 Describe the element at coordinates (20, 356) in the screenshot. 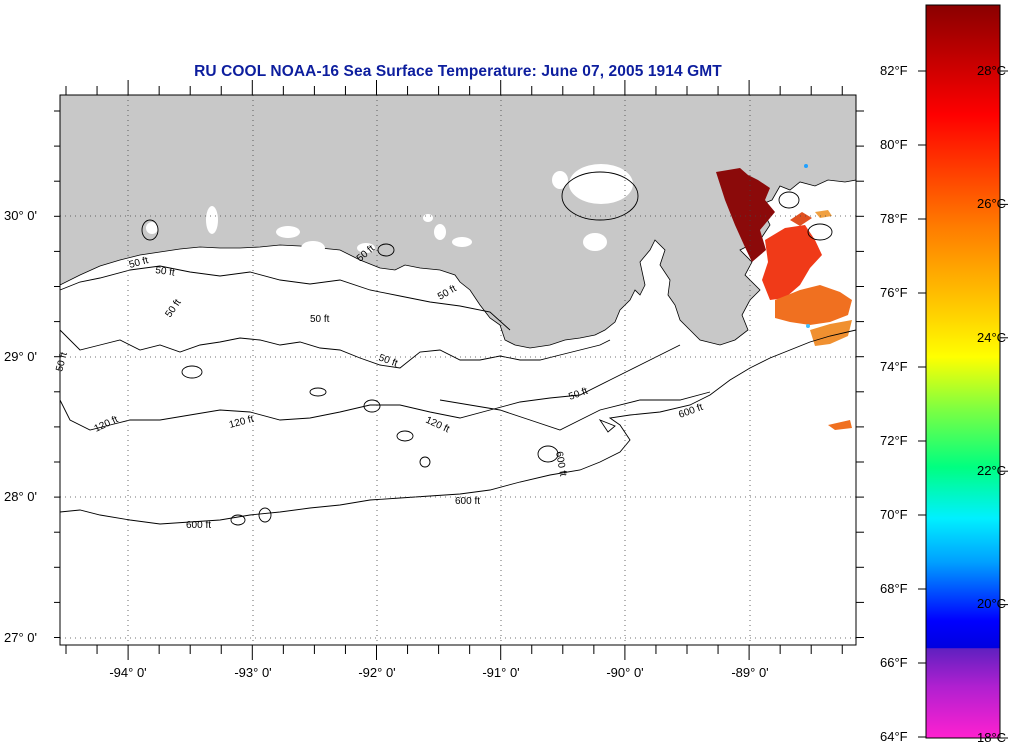

I see `lat-label-29: 29° 0'` at that location.